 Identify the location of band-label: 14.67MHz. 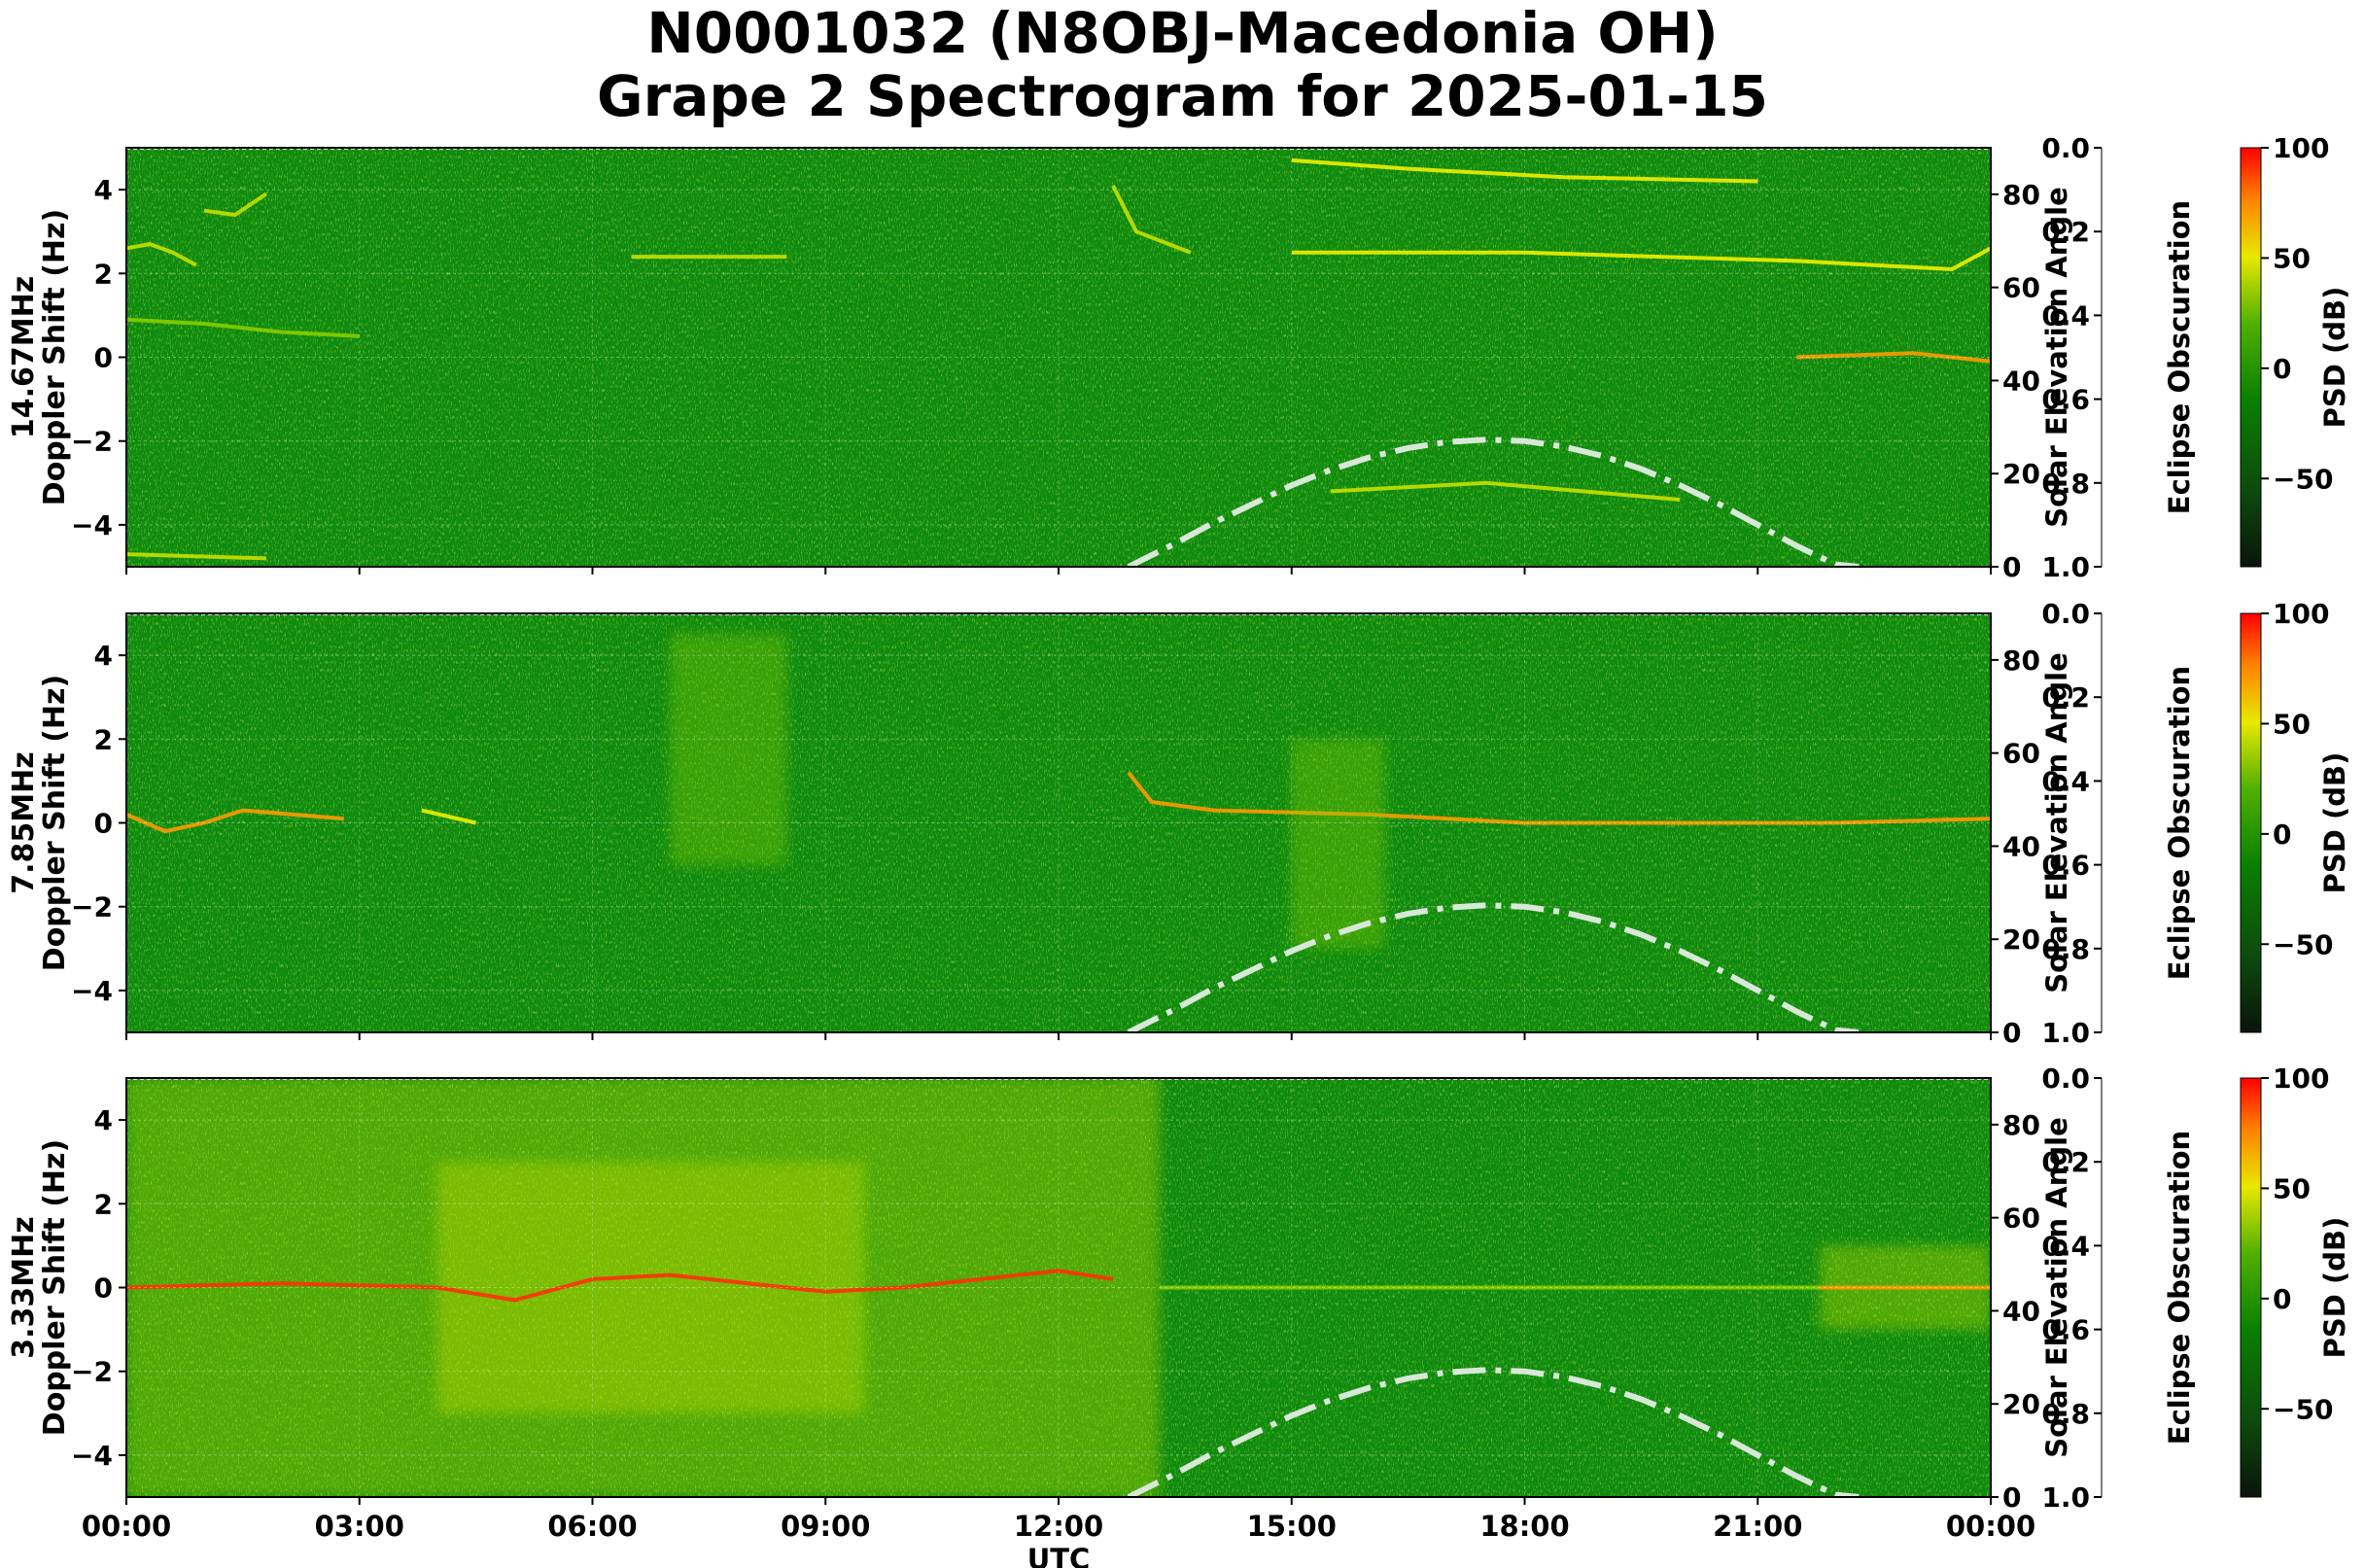
(24, 357).